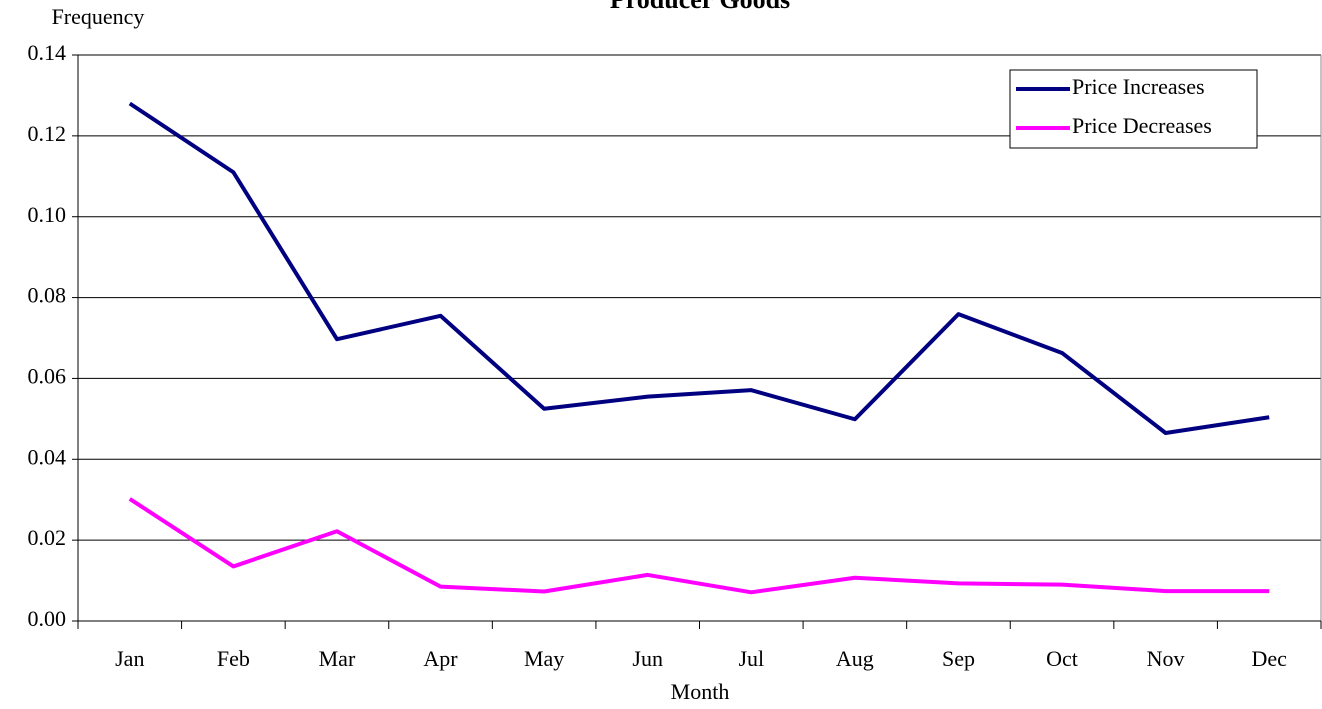 The height and width of the screenshot is (709, 1322). Describe the element at coordinates (337, 658) in the screenshot. I see `x-tick-label: Mar` at that location.